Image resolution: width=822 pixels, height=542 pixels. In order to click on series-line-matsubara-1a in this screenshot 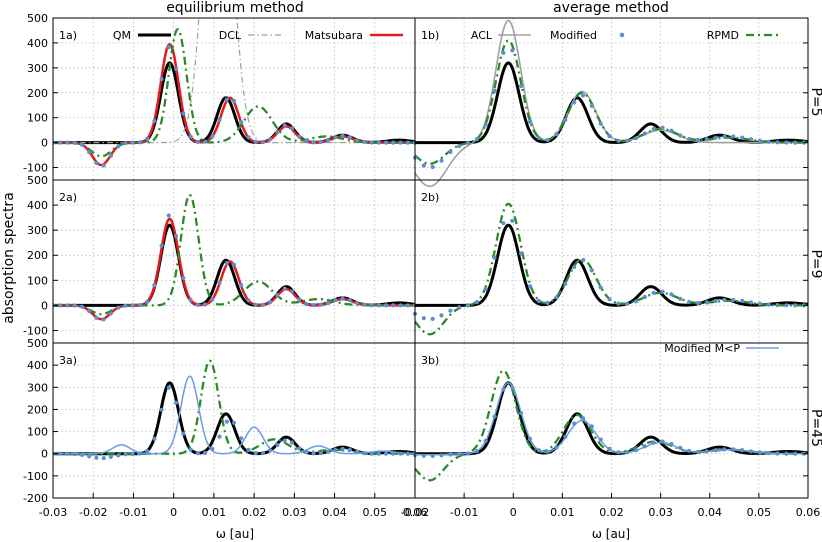, I will do `click(234, 104)`.